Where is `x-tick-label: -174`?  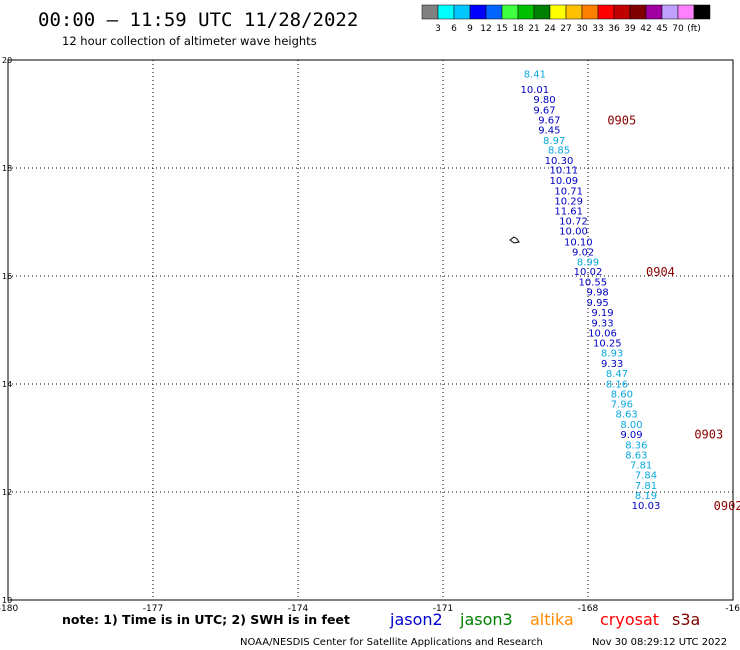 x-tick-label: -174 is located at coordinates (298, 609).